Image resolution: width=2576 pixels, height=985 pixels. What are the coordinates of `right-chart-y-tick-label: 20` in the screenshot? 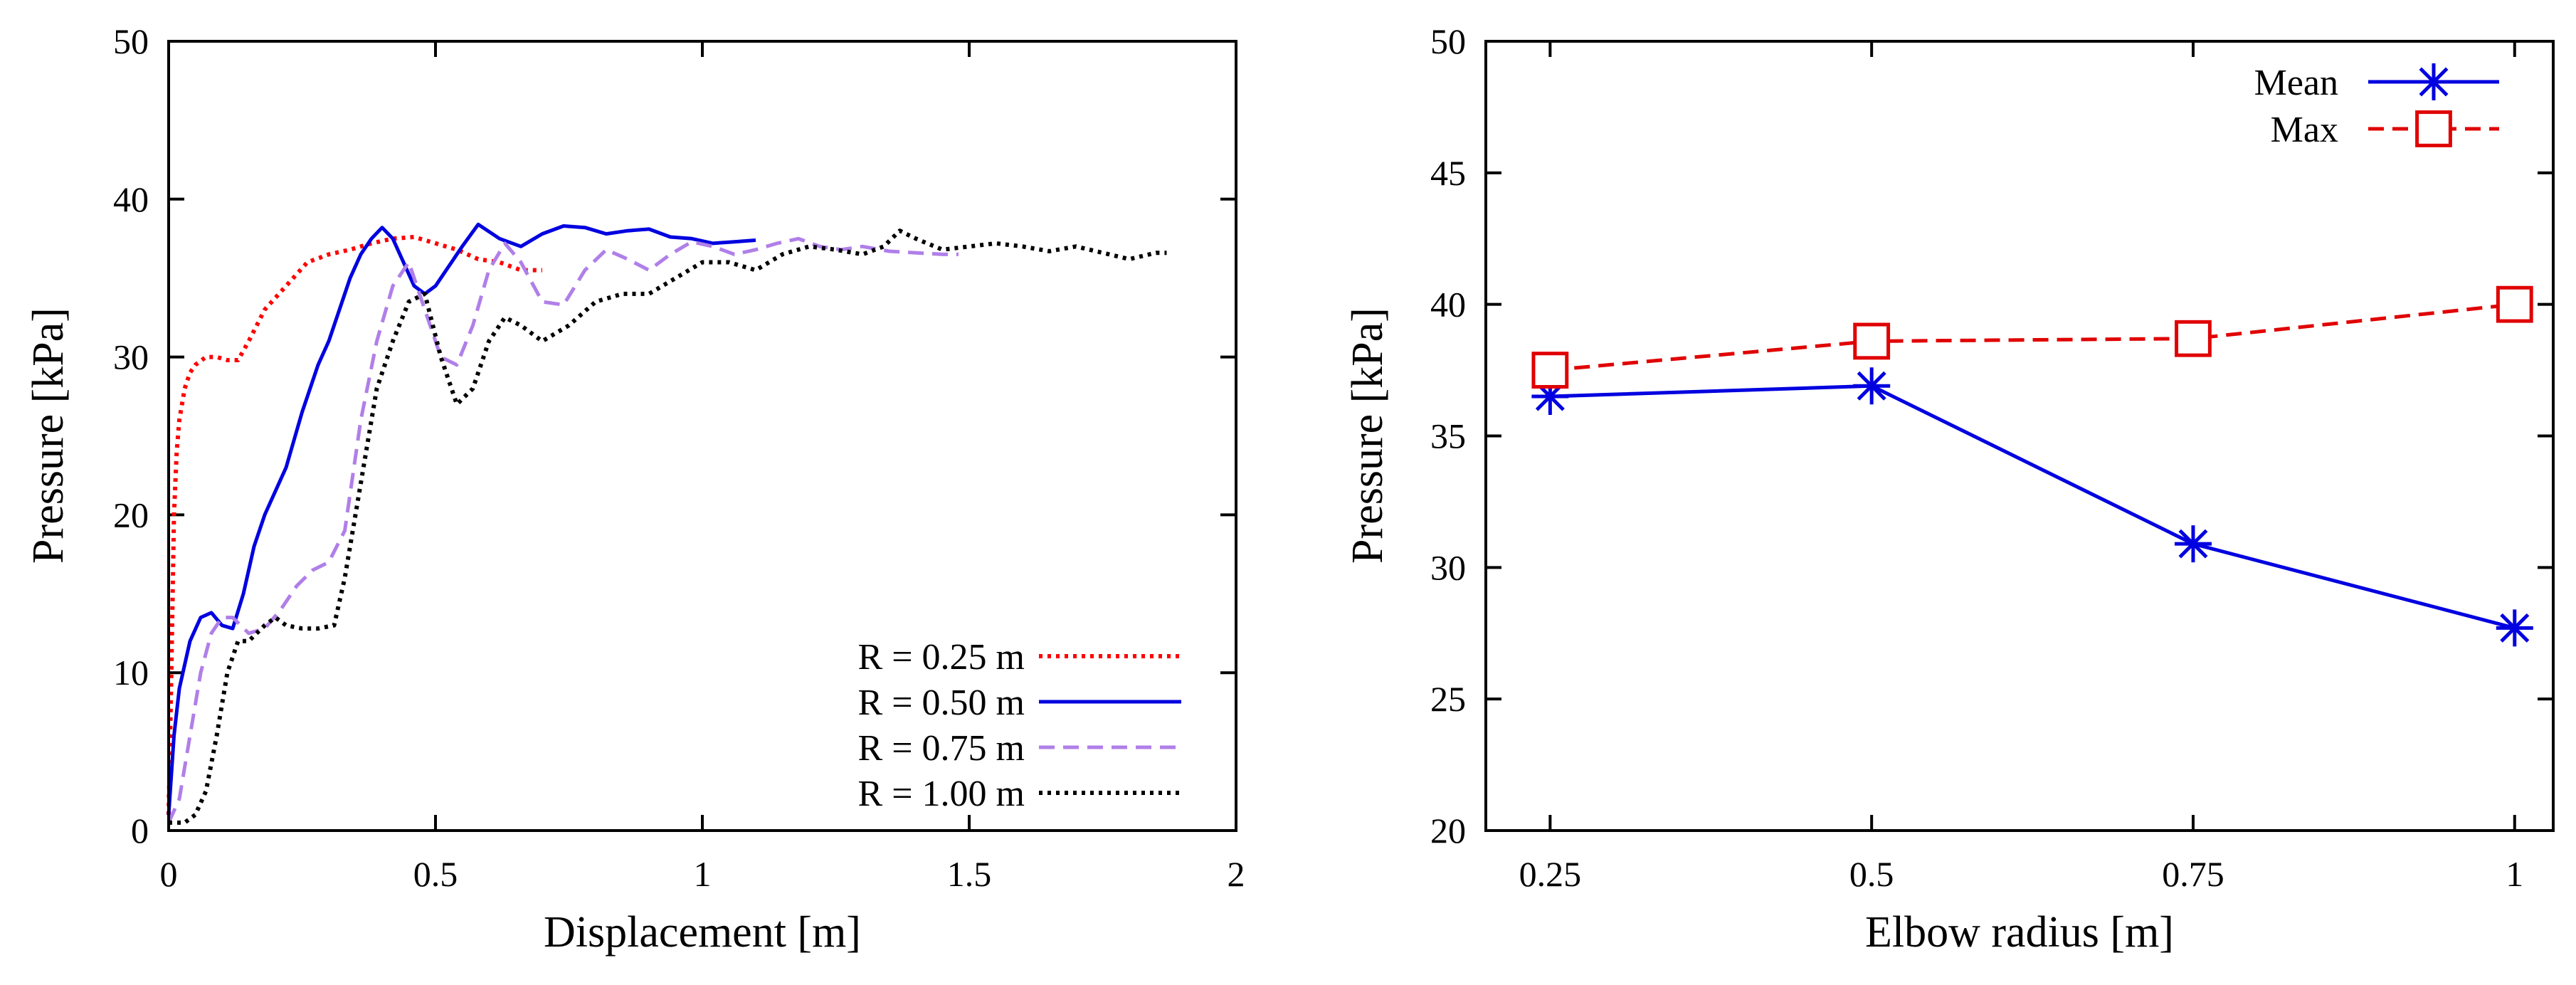 It's located at (1448, 830).